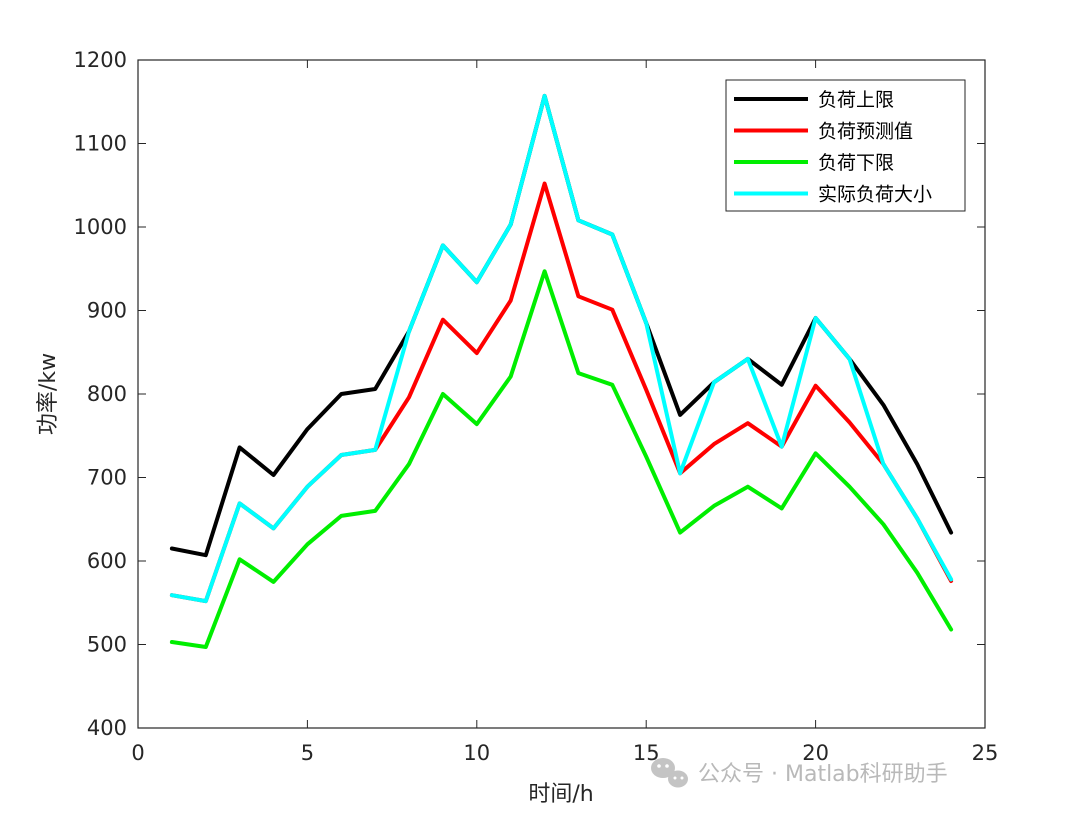  What do you see at coordinates (100, 144) in the screenshot?
I see `y-tick-label: 1100` at bounding box center [100, 144].